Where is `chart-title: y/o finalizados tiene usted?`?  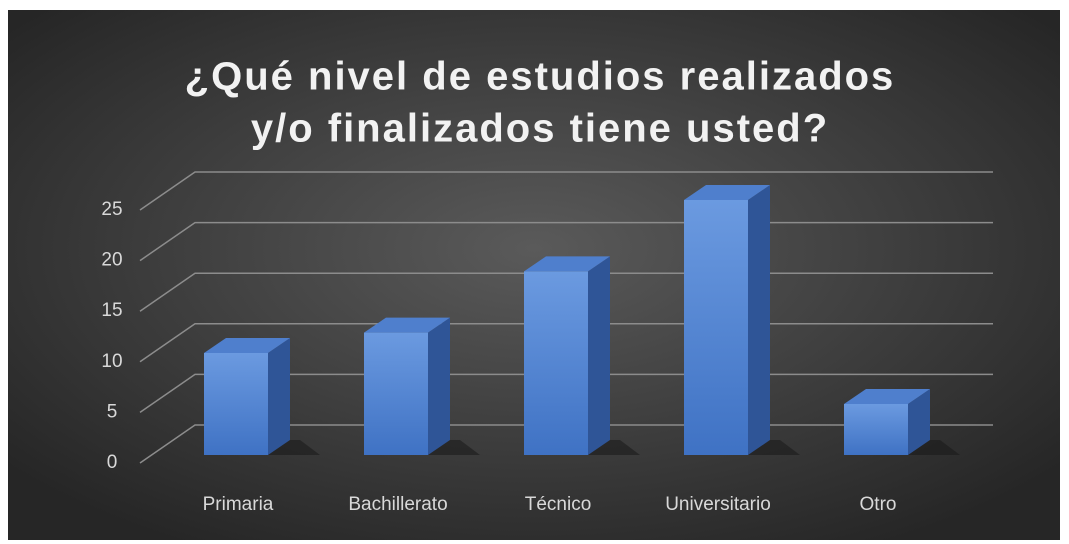
chart-title: y/o finalizados tiene usted? is located at coordinates (540, 129).